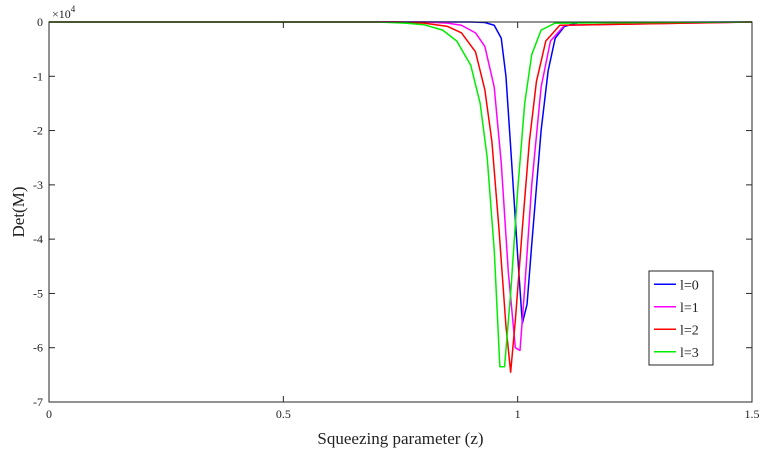 The width and height of the screenshot is (765, 453). I want to click on x-tick-label: 1.5, so click(752, 414).